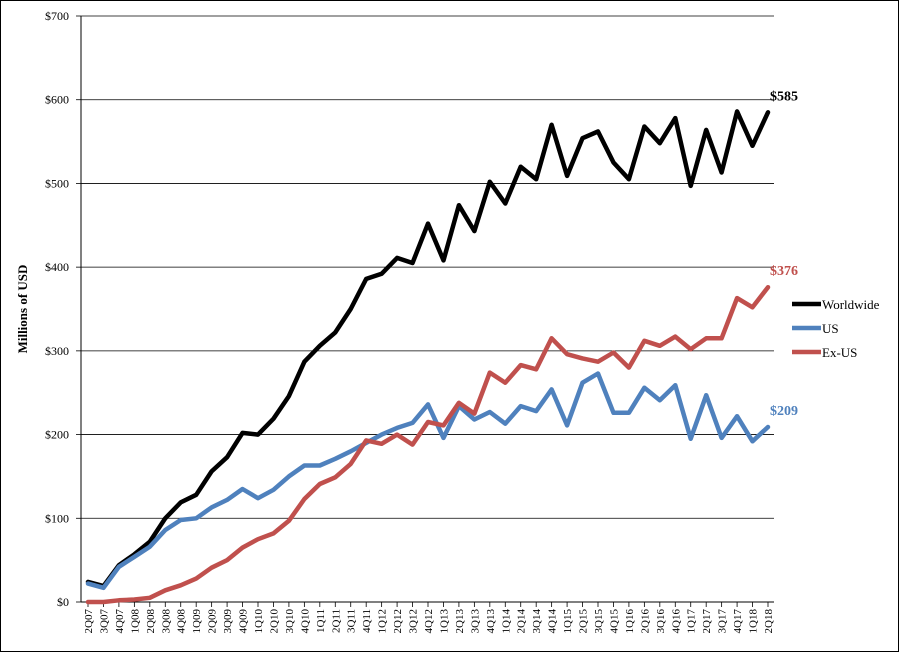 Image resolution: width=899 pixels, height=652 pixels. Describe the element at coordinates (429, 621) in the screenshot. I see `x-tick-label: 4Q12` at that location.